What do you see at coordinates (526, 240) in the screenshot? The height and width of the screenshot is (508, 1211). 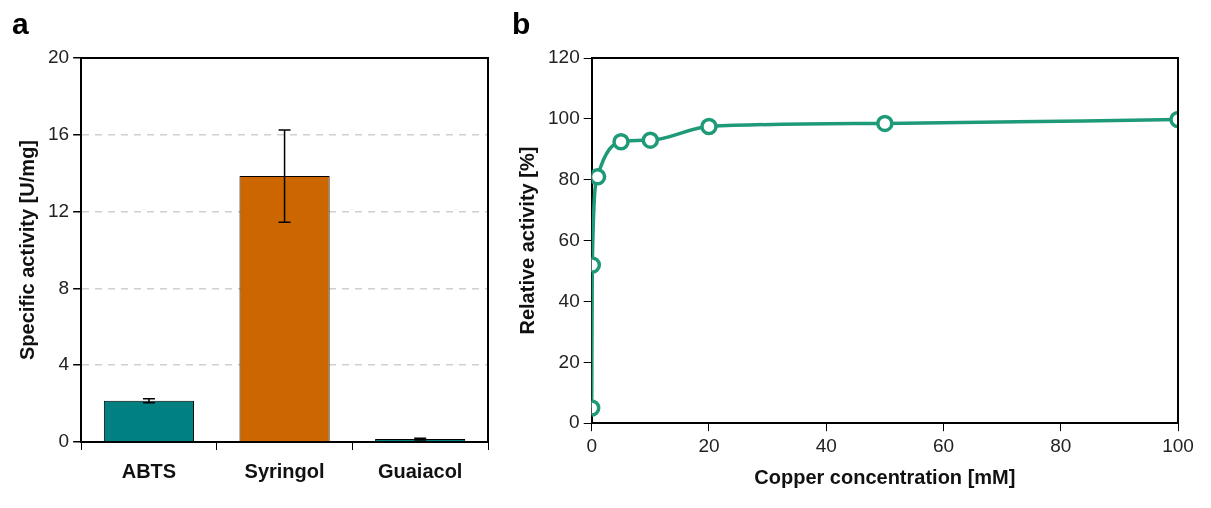 I see `y-axis-title: Relative activity [%]` at bounding box center [526, 240].